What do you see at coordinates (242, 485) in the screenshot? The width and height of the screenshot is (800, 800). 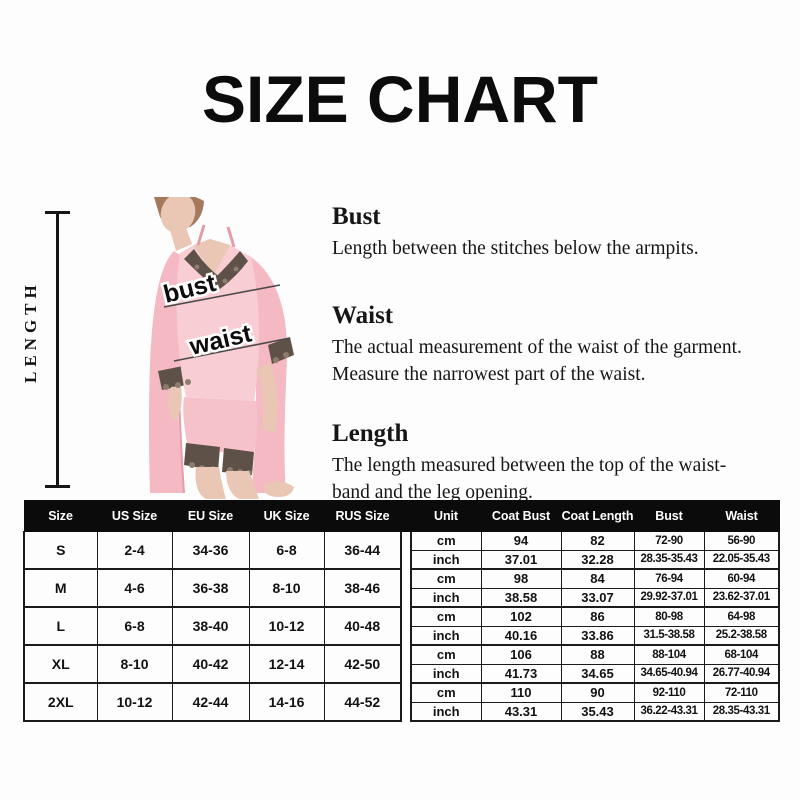 I see `leg-right` at bounding box center [242, 485].